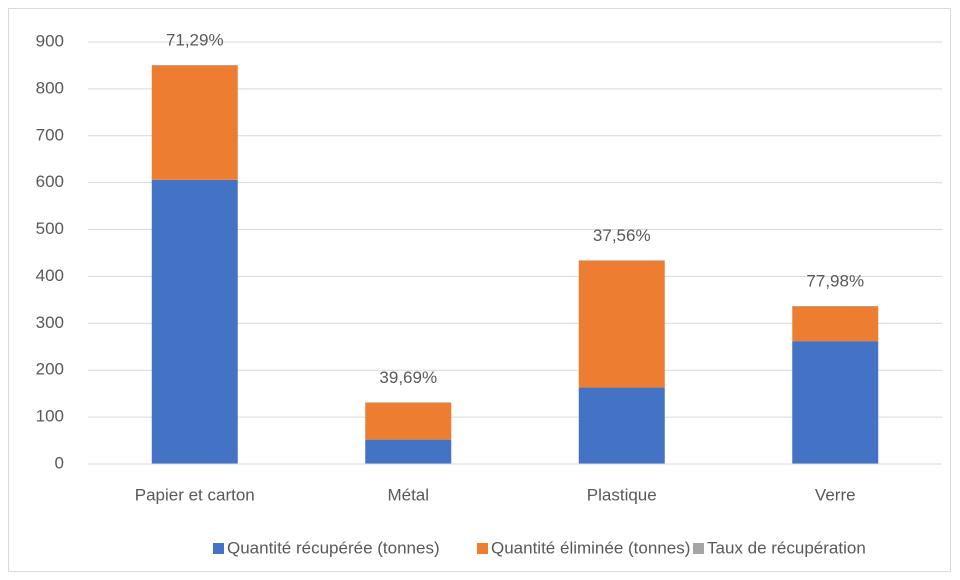 Image resolution: width=960 pixels, height=580 pixels. I want to click on x-tick-label: Papier et carton, so click(195, 494).